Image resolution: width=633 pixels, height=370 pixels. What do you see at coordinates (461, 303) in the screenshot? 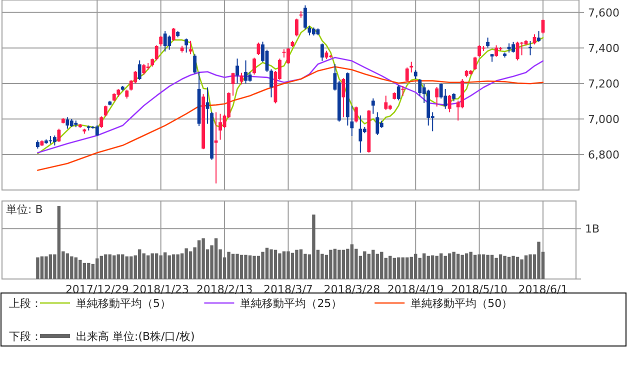
I see `legend-label: 単純移動平均（50）` at bounding box center [461, 303].